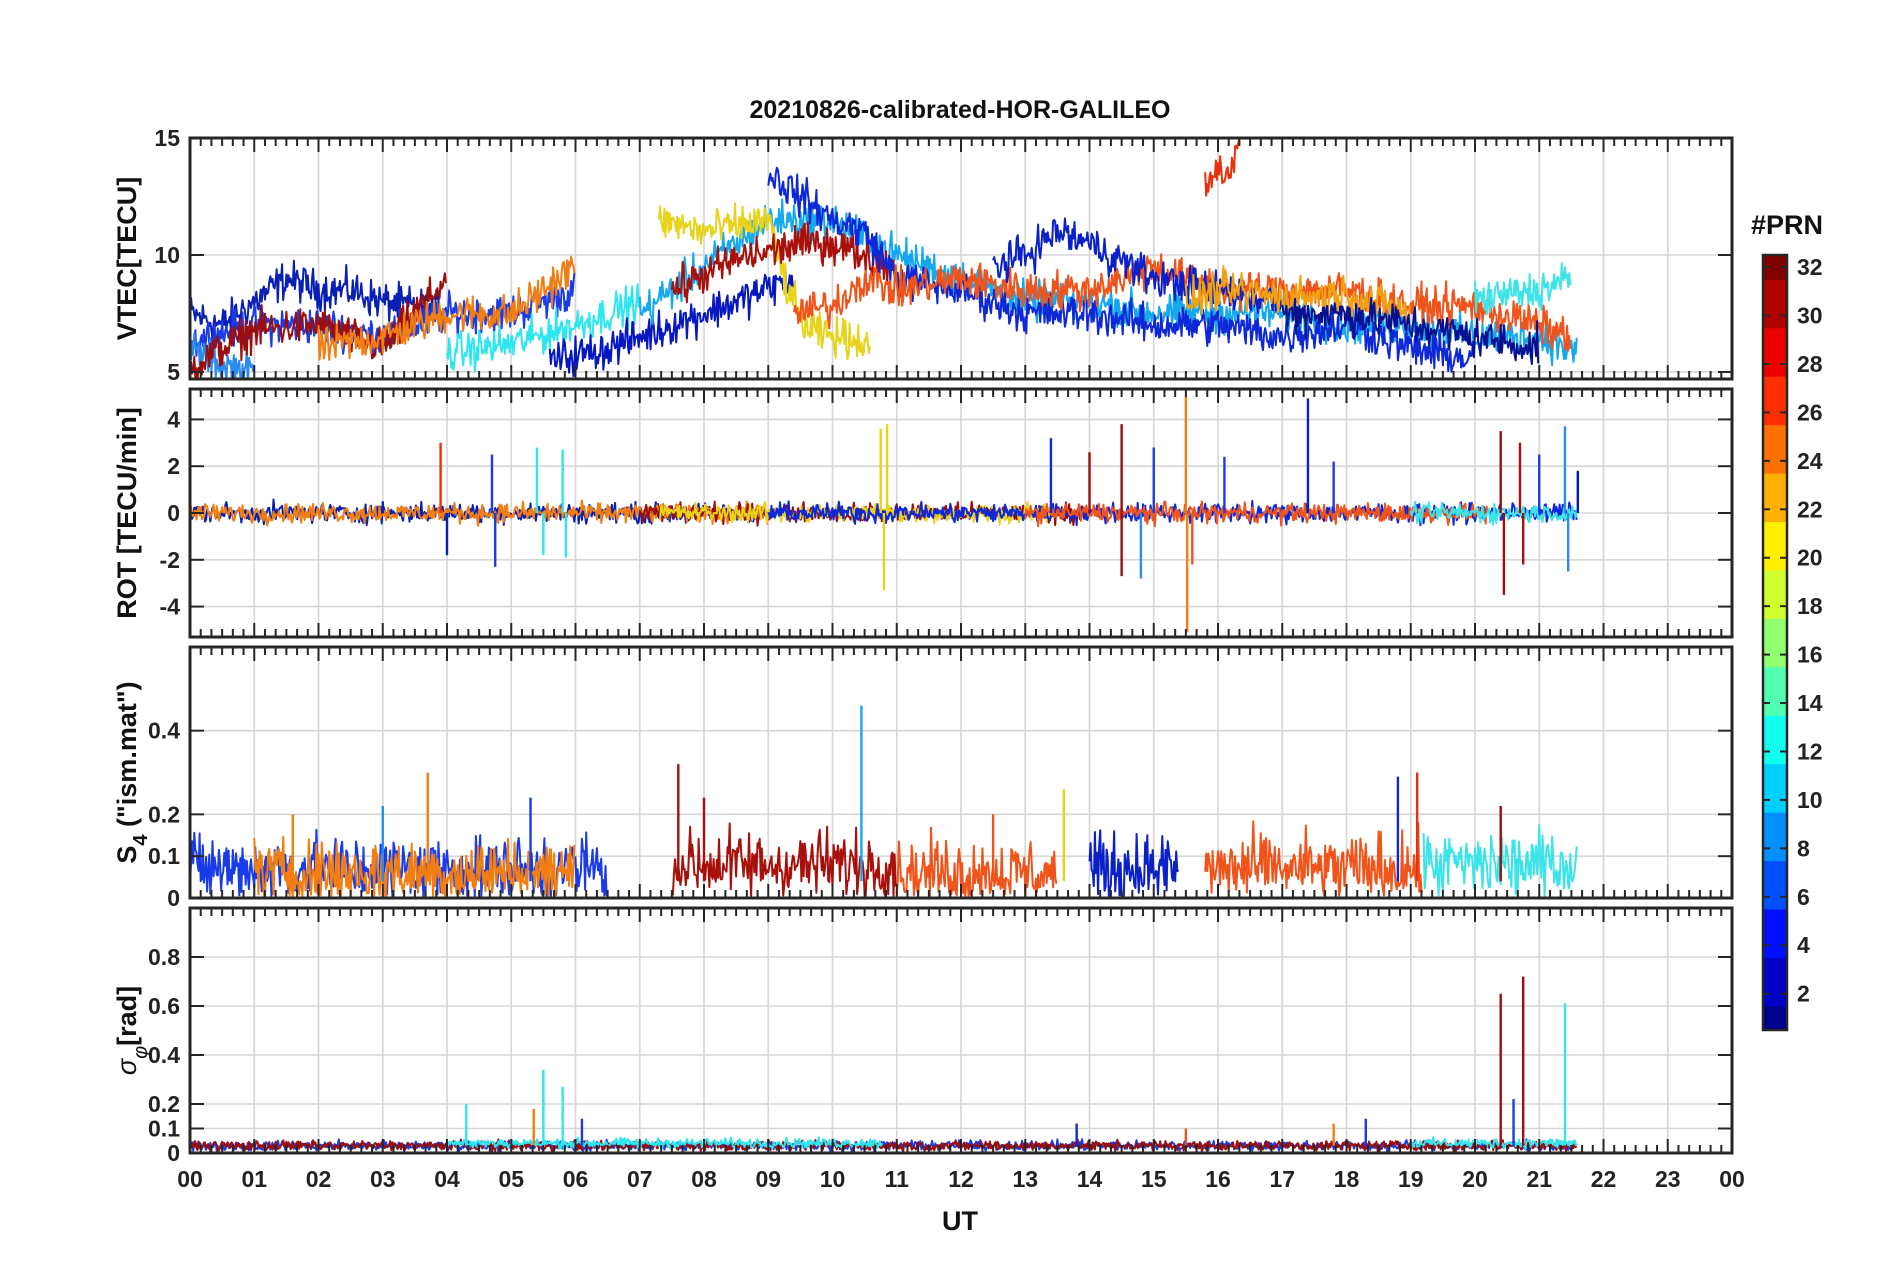 The width and height of the screenshot is (1902, 1272). What do you see at coordinates (640, 1179) in the screenshot?
I see `x-tick-label: 07` at bounding box center [640, 1179].